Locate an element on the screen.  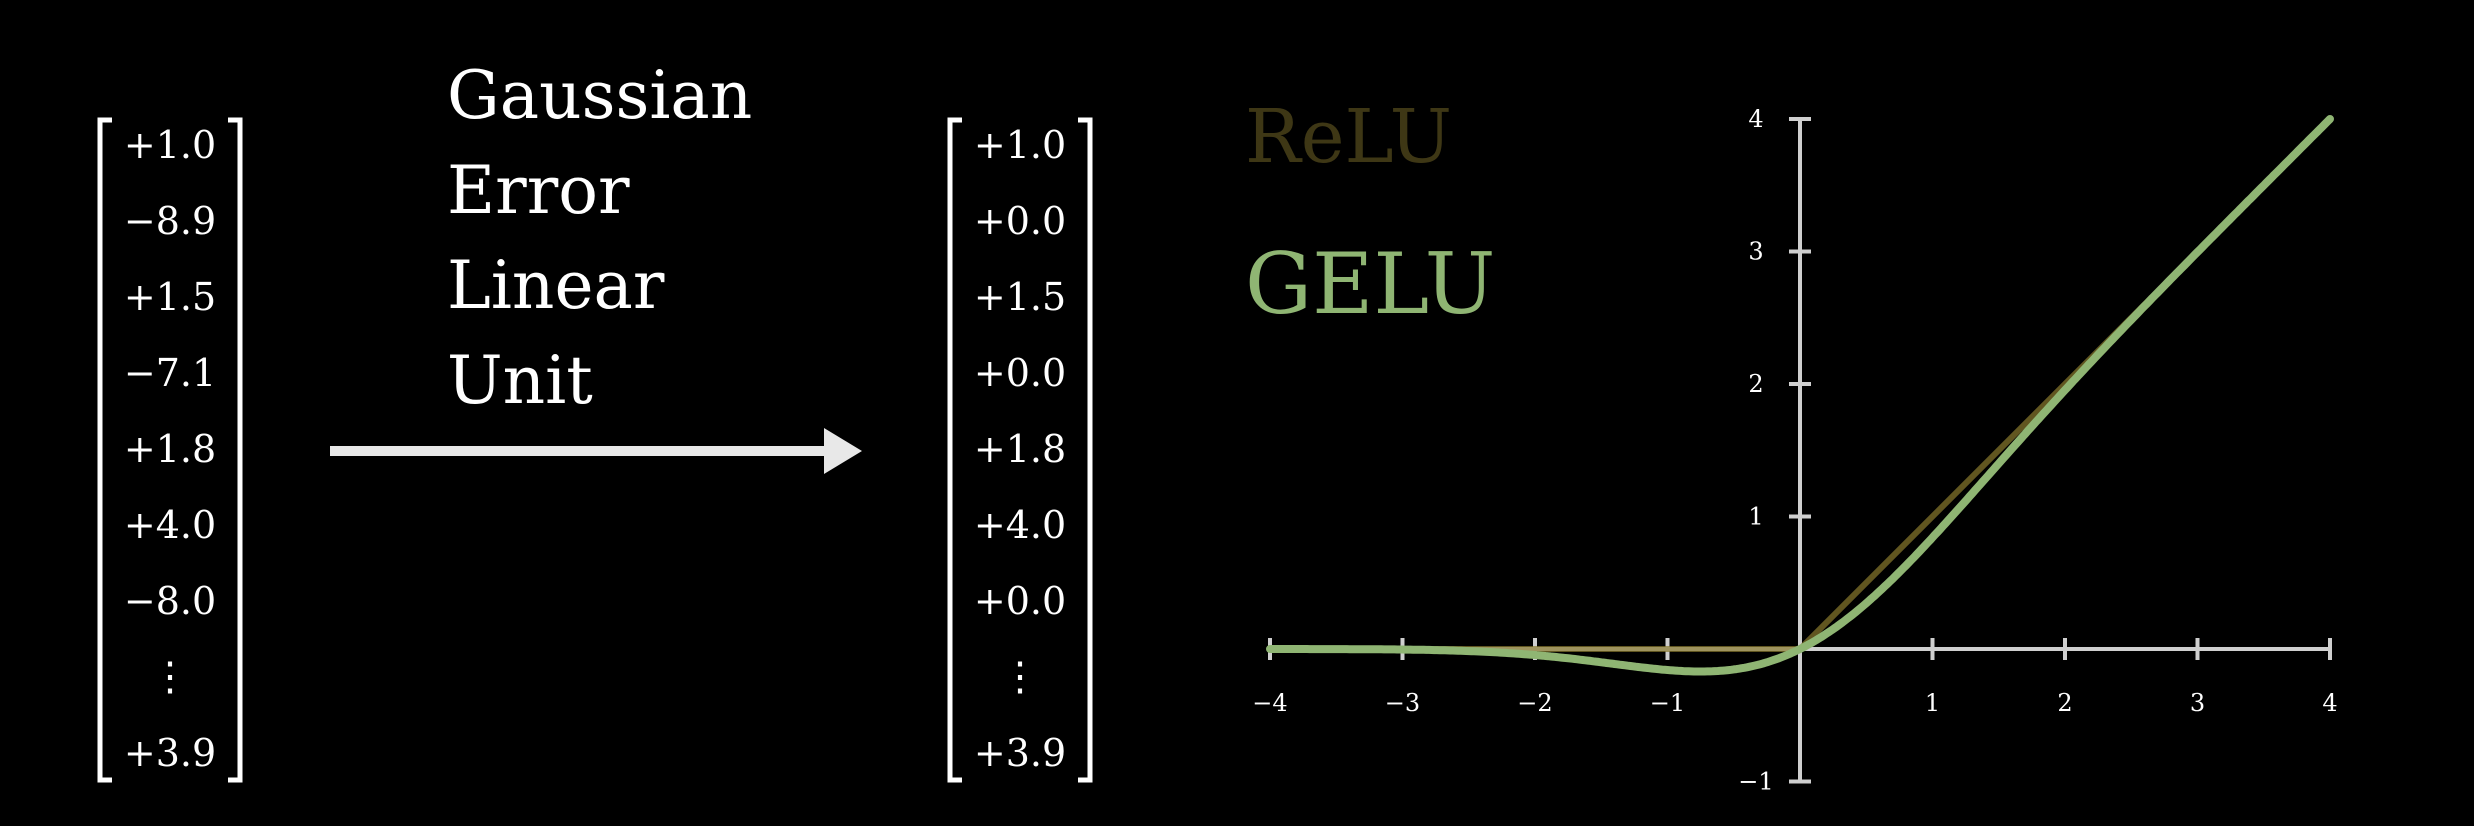
x-tick-label: −1 is located at coordinates (1667, 703).